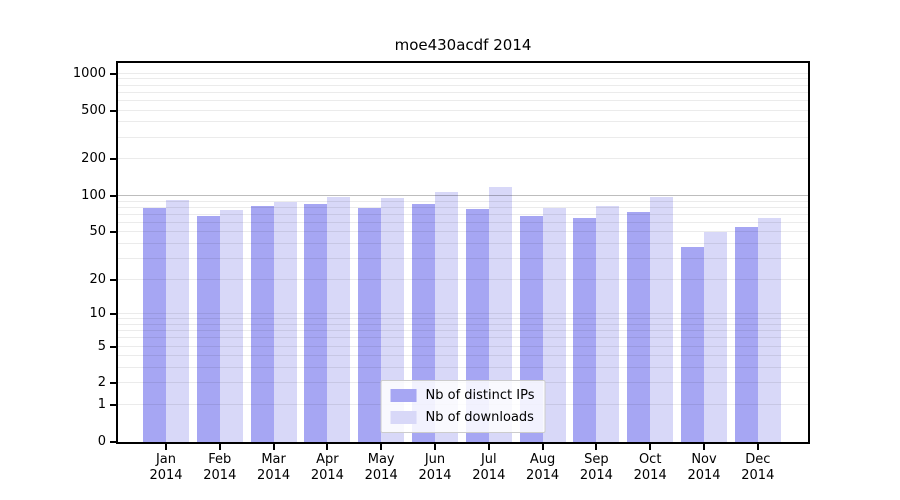 The height and width of the screenshot is (500, 900). What do you see at coordinates (769, 329) in the screenshot?
I see `bar-downloads-dec` at bounding box center [769, 329].